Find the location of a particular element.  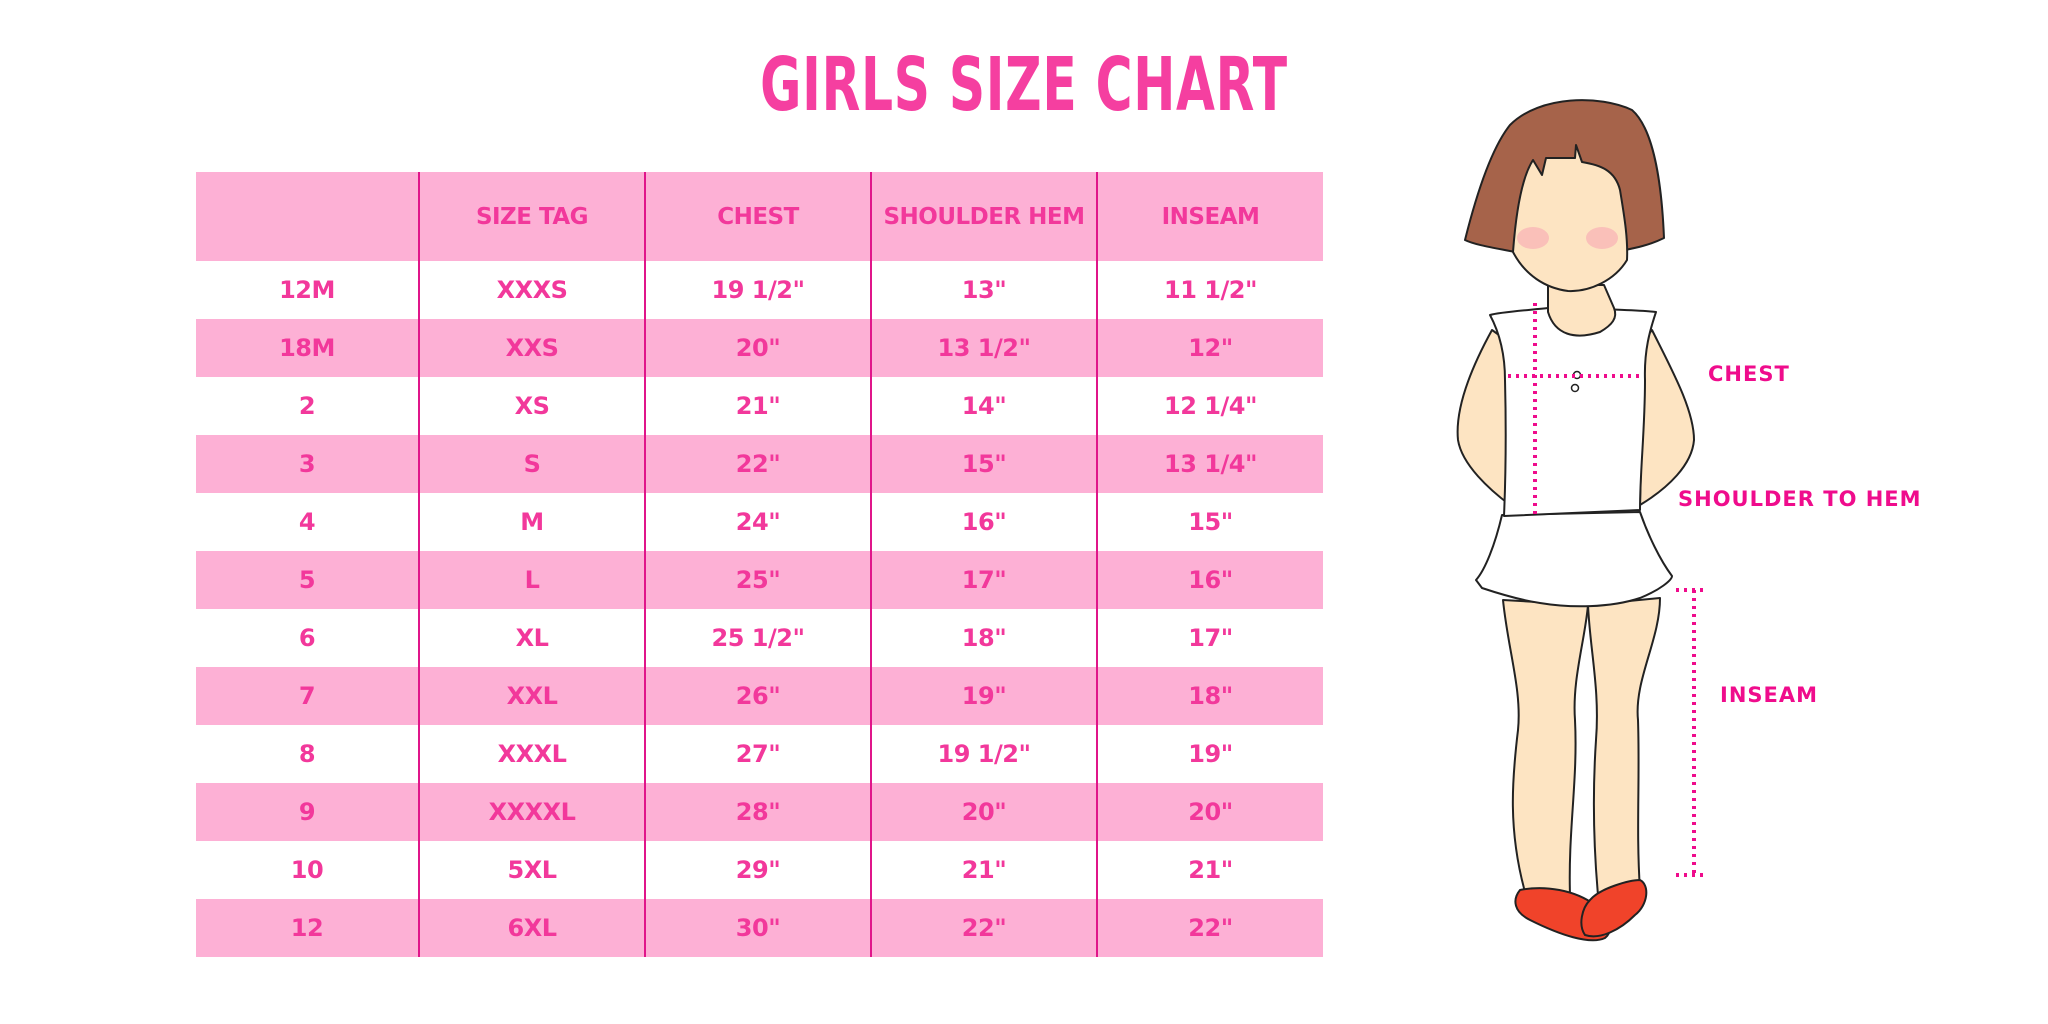

right-leg is located at coordinates (1624, 746).